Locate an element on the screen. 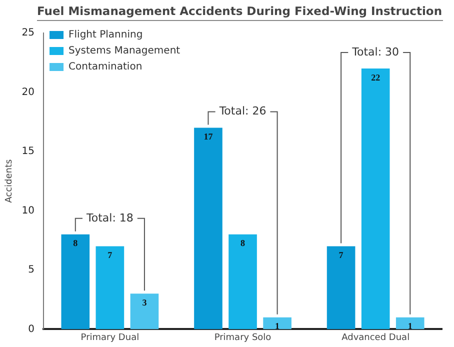 This screenshot has width=454, height=347. chart-title: Fuel Mismanagement Accidents During Fixed-Wing Instruction is located at coordinates (240, 12).